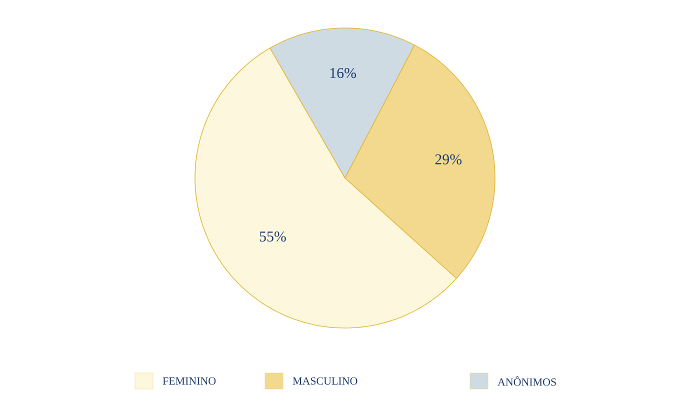  I want to click on legend-label: MASCULINO, so click(325, 381).